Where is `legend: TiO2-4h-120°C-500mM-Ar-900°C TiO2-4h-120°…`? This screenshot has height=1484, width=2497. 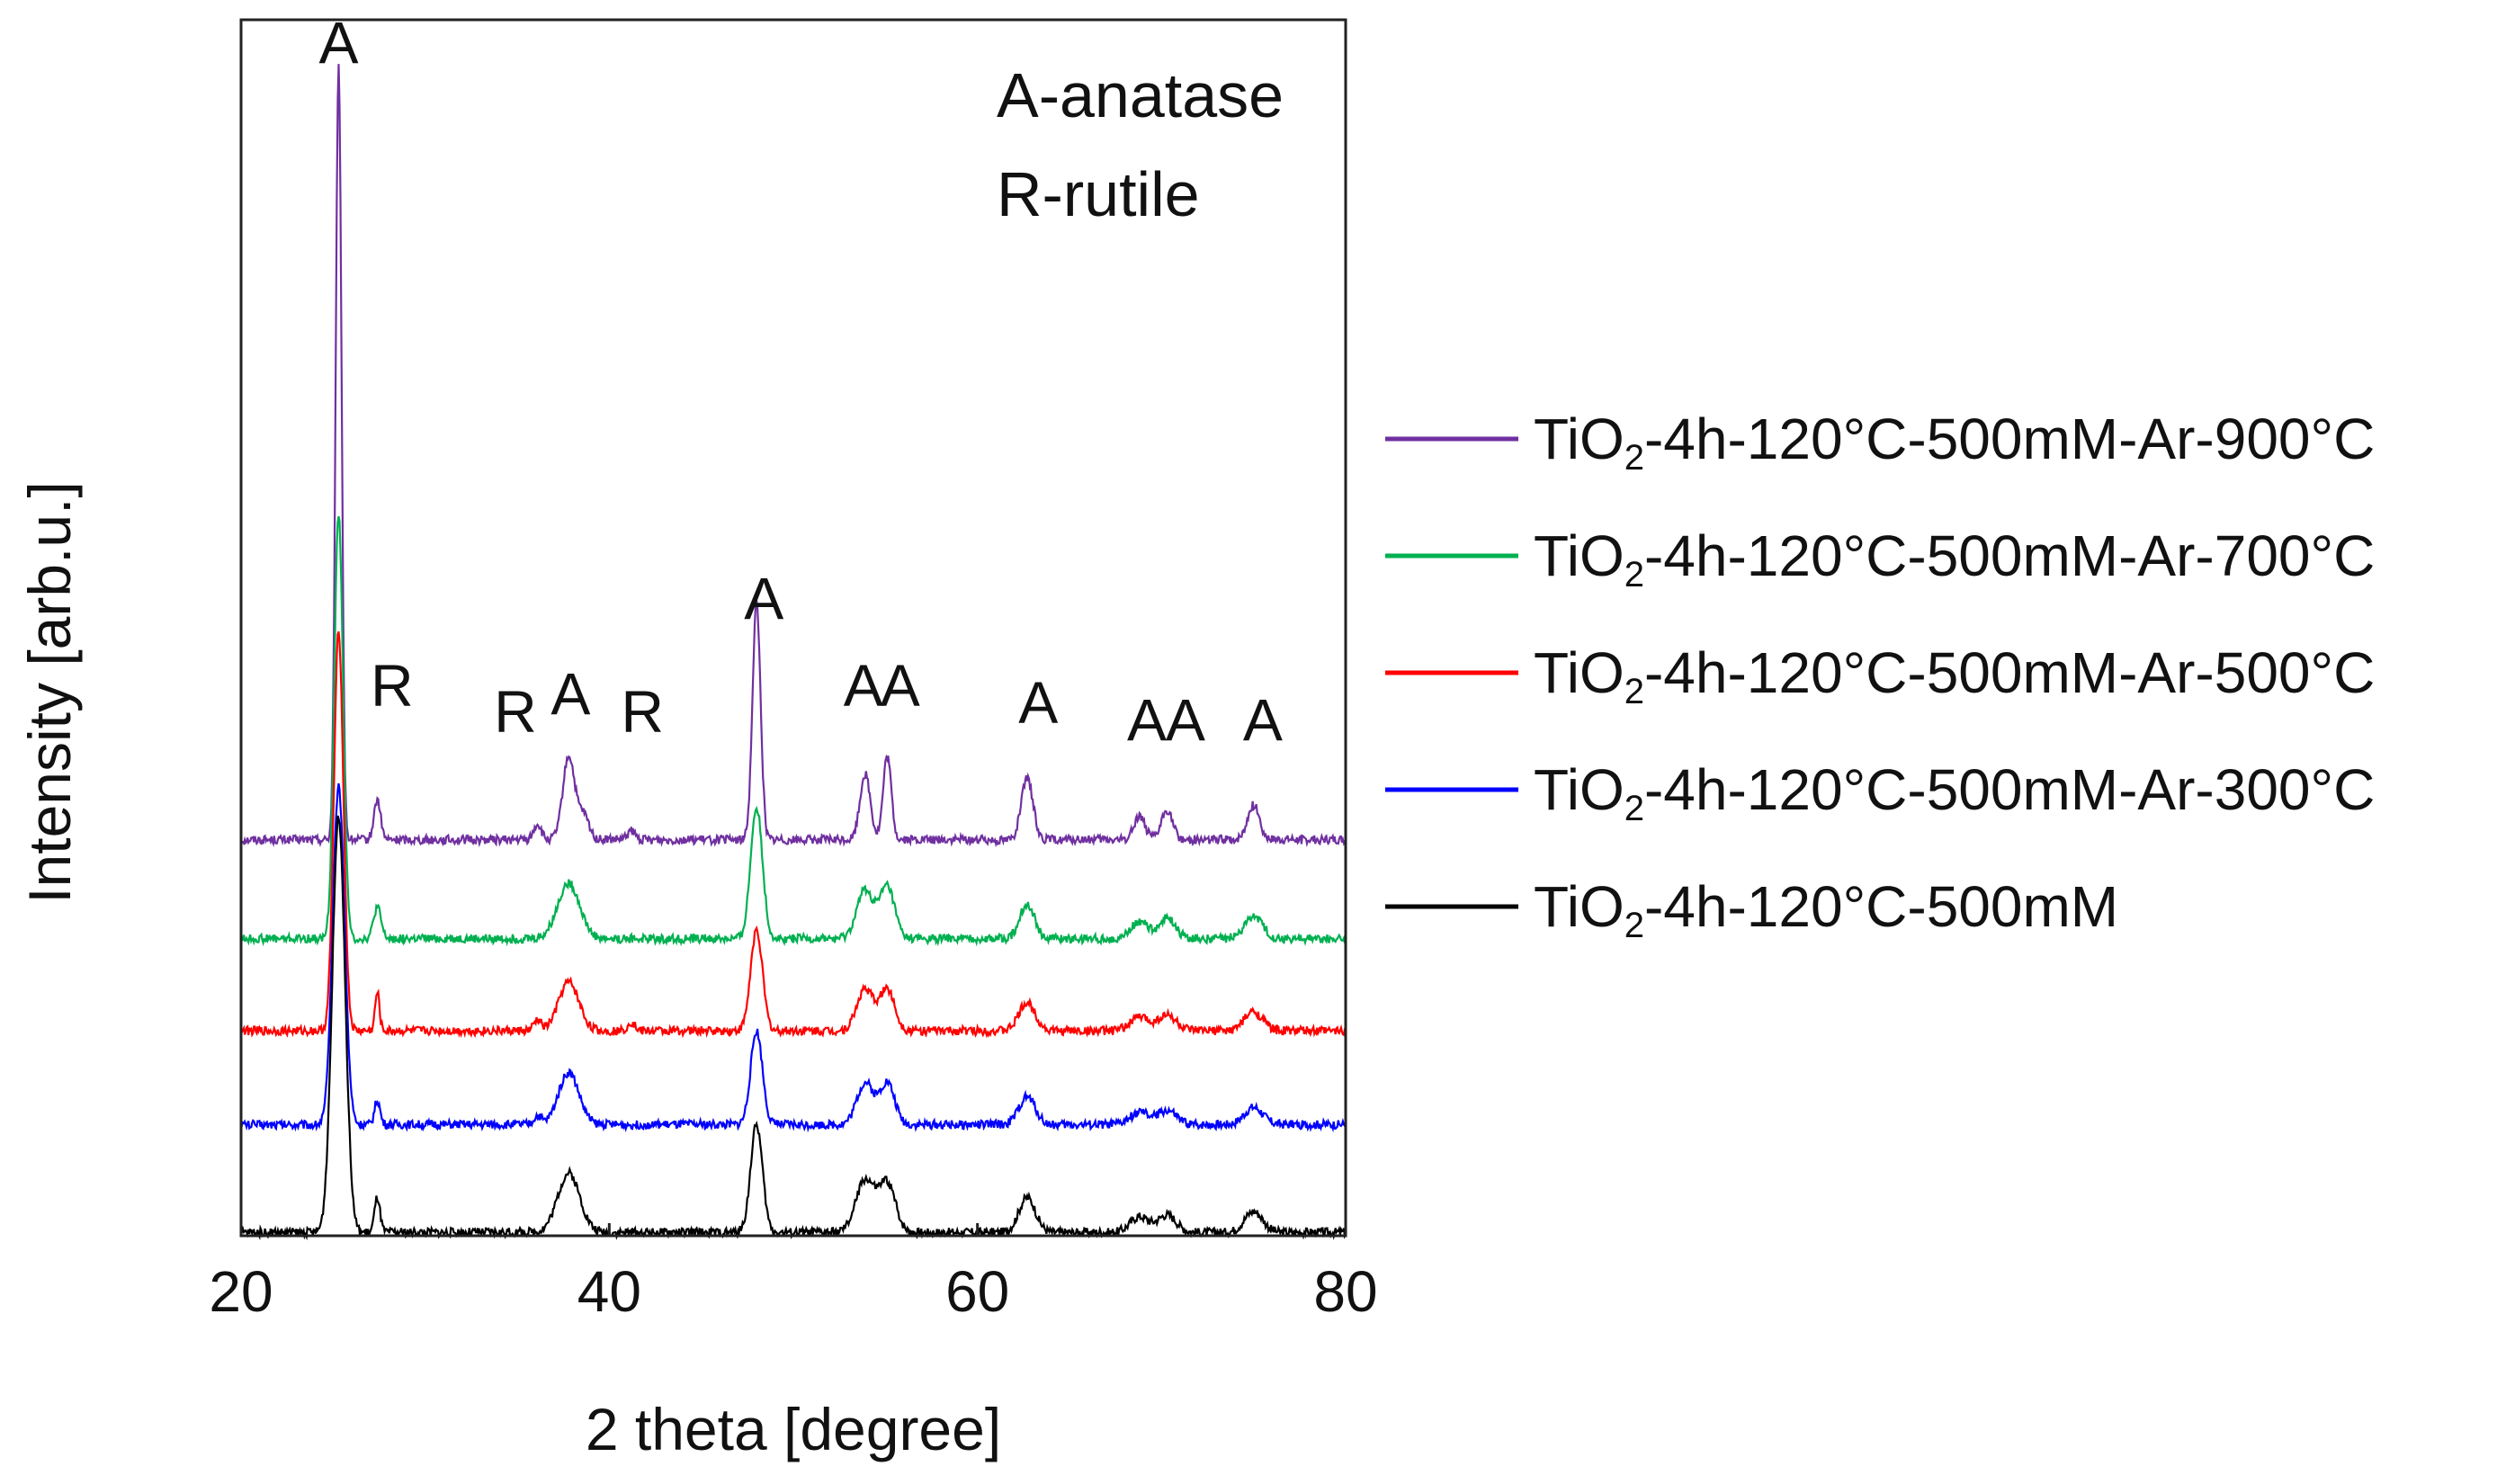 legend: TiO2-4h-120°C-500mM-Ar-900°C TiO2-4h-120°… is located at coordinates (1880, 676).